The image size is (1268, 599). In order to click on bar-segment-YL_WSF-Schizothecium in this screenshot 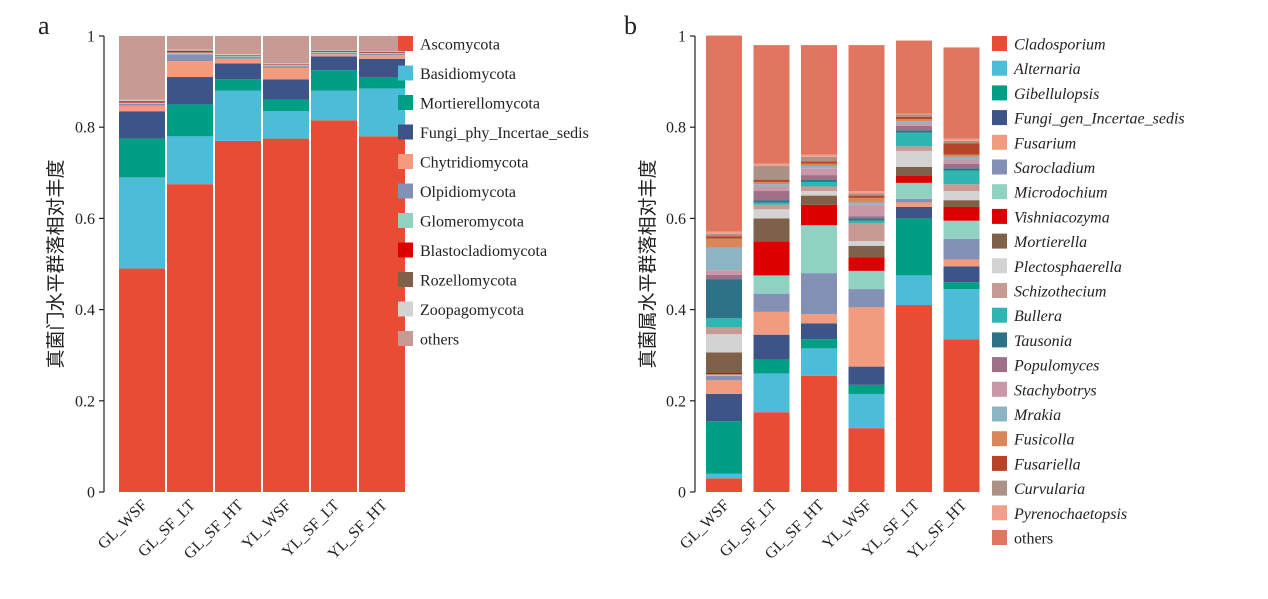, I will do `click(866, 232)`.